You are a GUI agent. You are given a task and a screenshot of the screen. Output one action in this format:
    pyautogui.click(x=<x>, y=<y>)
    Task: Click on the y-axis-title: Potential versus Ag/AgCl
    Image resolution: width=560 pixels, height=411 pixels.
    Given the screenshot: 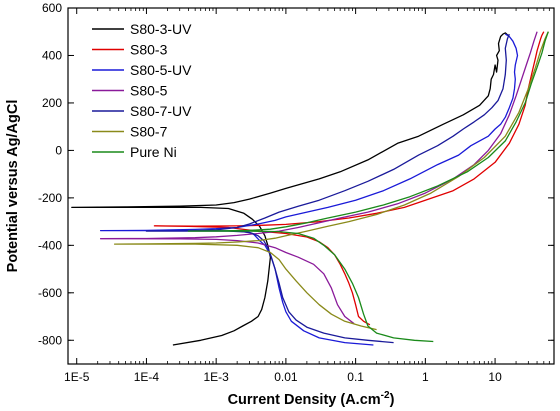 What is the action you would take?
    pyautogui.click(x=13, y=186)
    